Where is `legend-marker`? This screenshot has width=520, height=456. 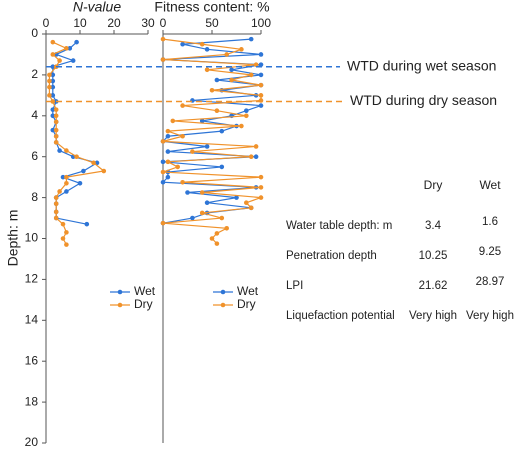 legend-marker is located at coordinates (120, 305).